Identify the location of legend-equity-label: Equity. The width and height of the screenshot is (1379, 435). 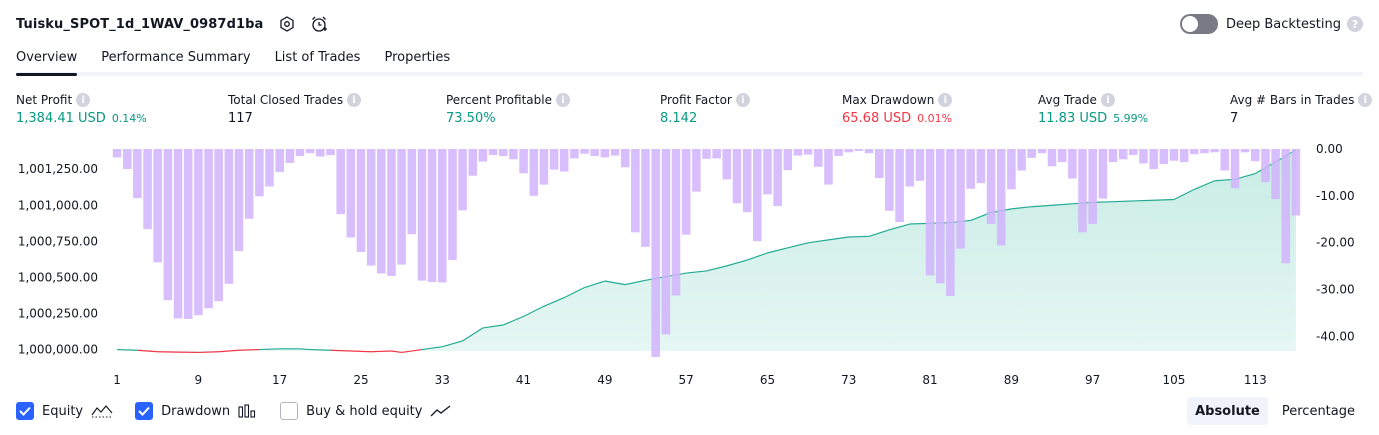
(63, 411).